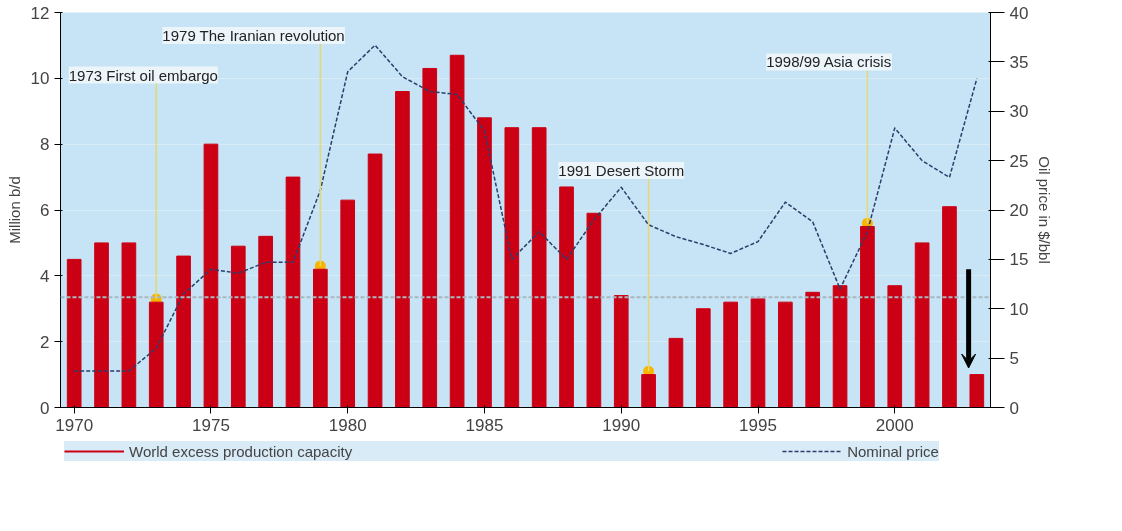 Image resolution: width=1122 pixels, height=531 pixels. What do you see at coordinates (347, 425) in the screenshot?
I see `x-tick-label: 1980` at bounding box center [347, 425].